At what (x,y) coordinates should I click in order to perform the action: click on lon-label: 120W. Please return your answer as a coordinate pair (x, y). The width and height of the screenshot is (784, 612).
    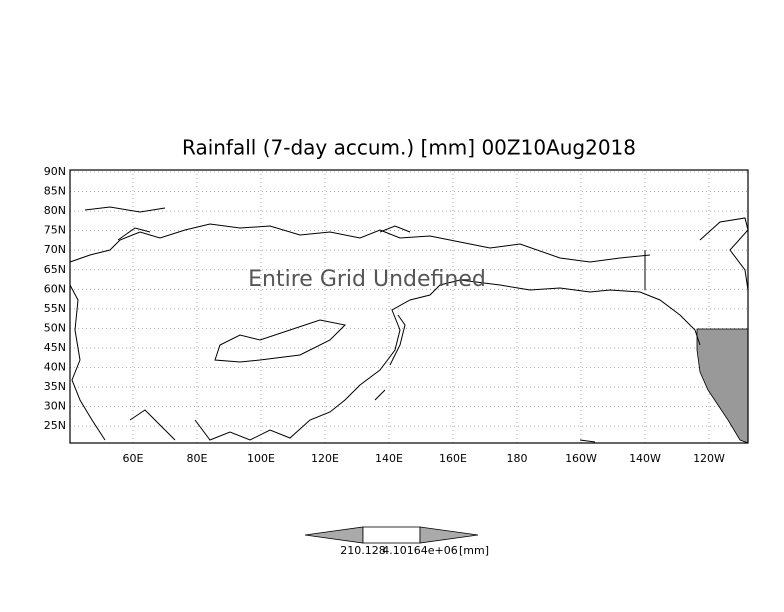
    Looking at the image, I should click on (709, 458).